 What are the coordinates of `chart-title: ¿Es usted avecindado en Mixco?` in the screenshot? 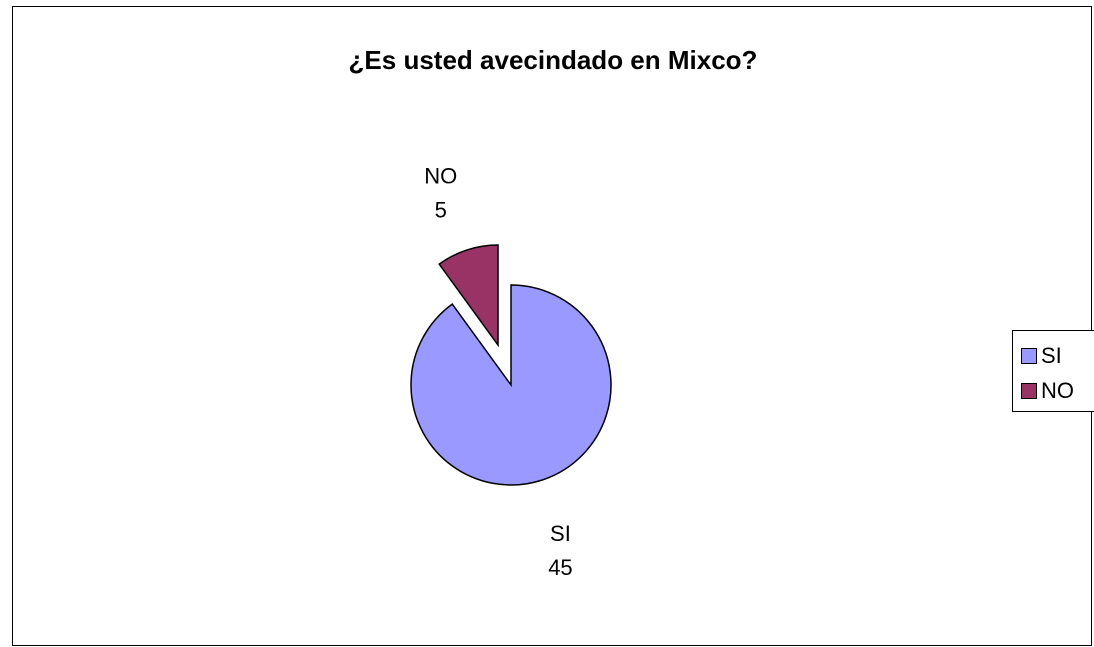 It's located at (553, 60).